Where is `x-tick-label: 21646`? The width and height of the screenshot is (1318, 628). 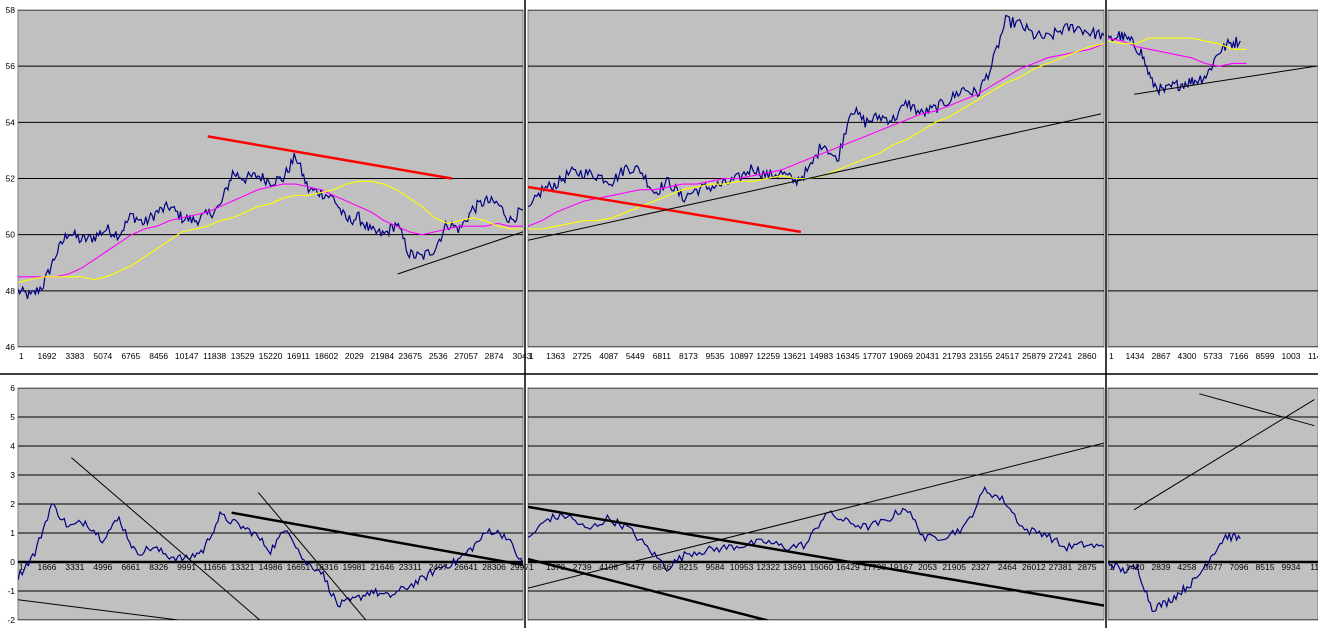 x-tick-label: 21646 is located at coordinates (382, 567).